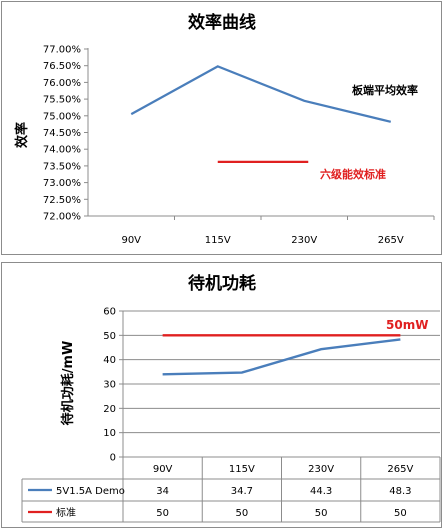 The height and width of the screenshot is (529, 445). Describe the element at coordinates (281, 357) in the screenshot. I see `standby-series-line` at that location.